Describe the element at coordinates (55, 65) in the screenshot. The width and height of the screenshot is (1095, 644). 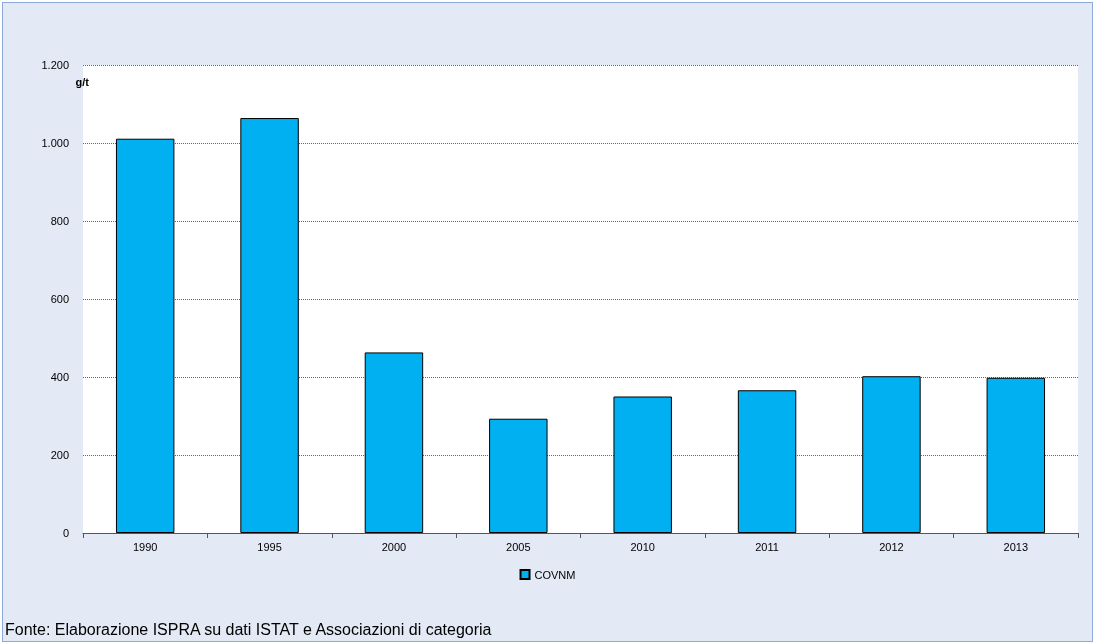
I see `y-tick-label: 1.200` at that location.